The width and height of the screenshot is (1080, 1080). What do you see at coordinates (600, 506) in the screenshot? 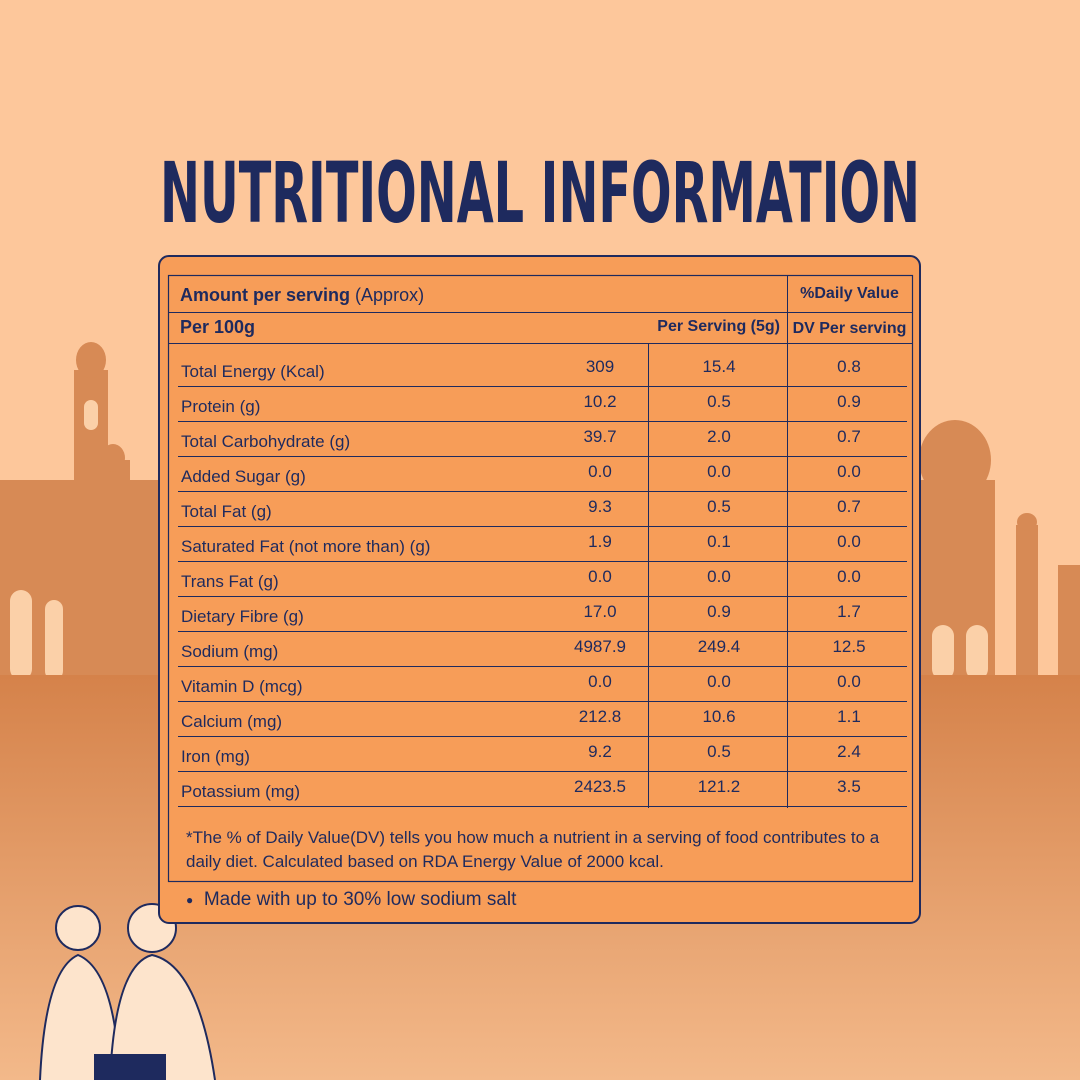
I see `nutrient-value: 9.3` at bounding box center [600, 506].